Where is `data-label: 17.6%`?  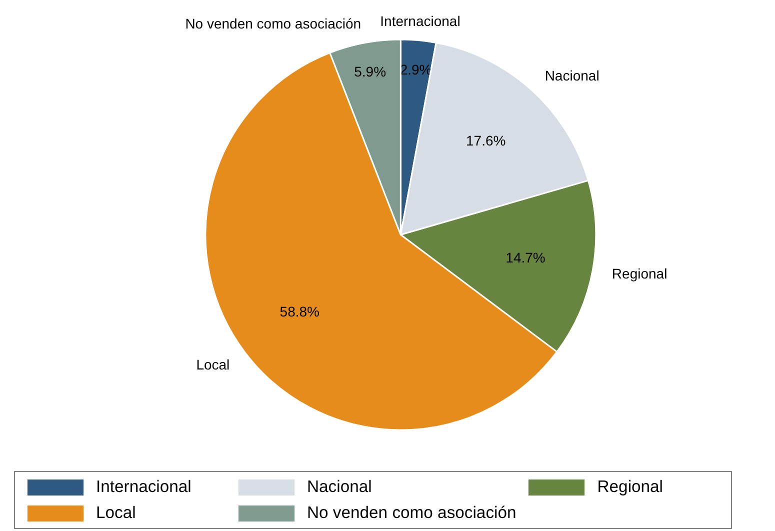 data-label: 17.6% is located at coordinates (486, 140).